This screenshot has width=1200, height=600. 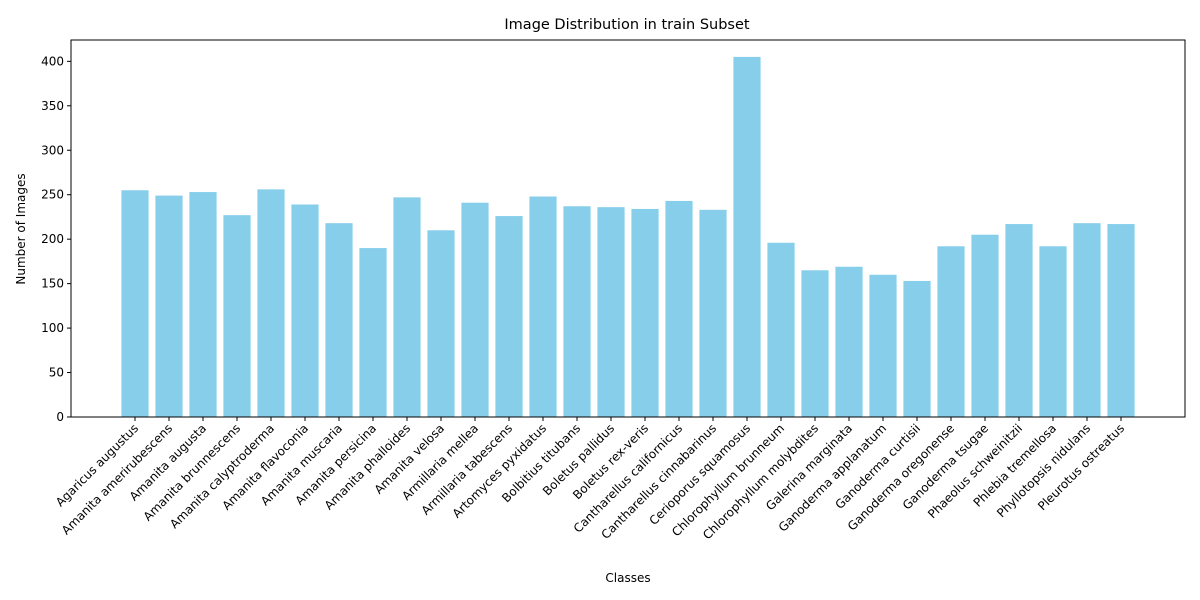 What do you see at coordinates (52, 61) in the screenshot?
I see `y-tick-label-8: 400` at bounding box center [52, 61].